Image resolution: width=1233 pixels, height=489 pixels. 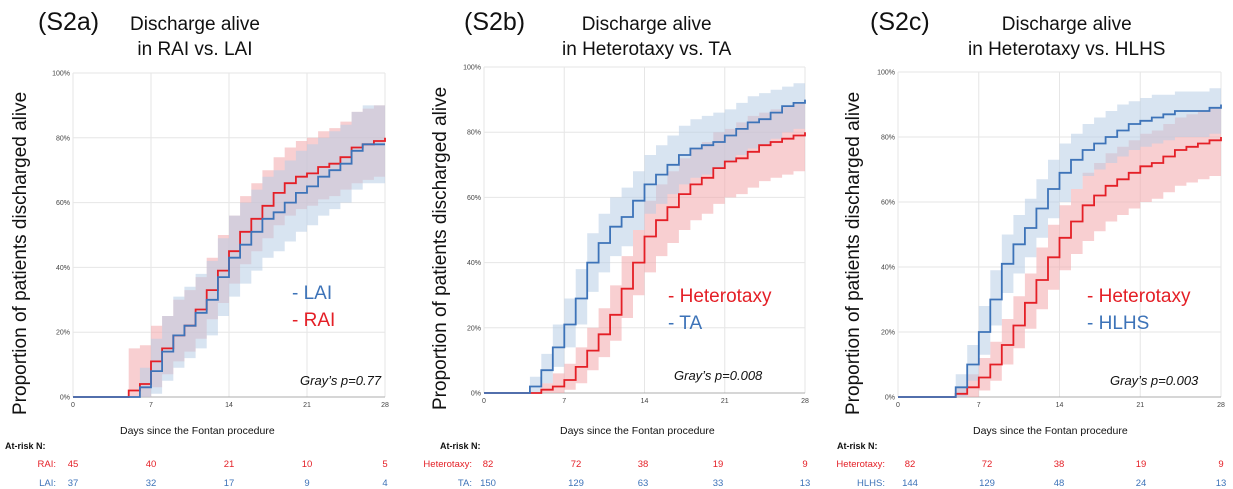 What do you see at coordinates (61, 74) in the screenshot?
I see `y-tick-label: 100%` at bounding box center [61, 74].